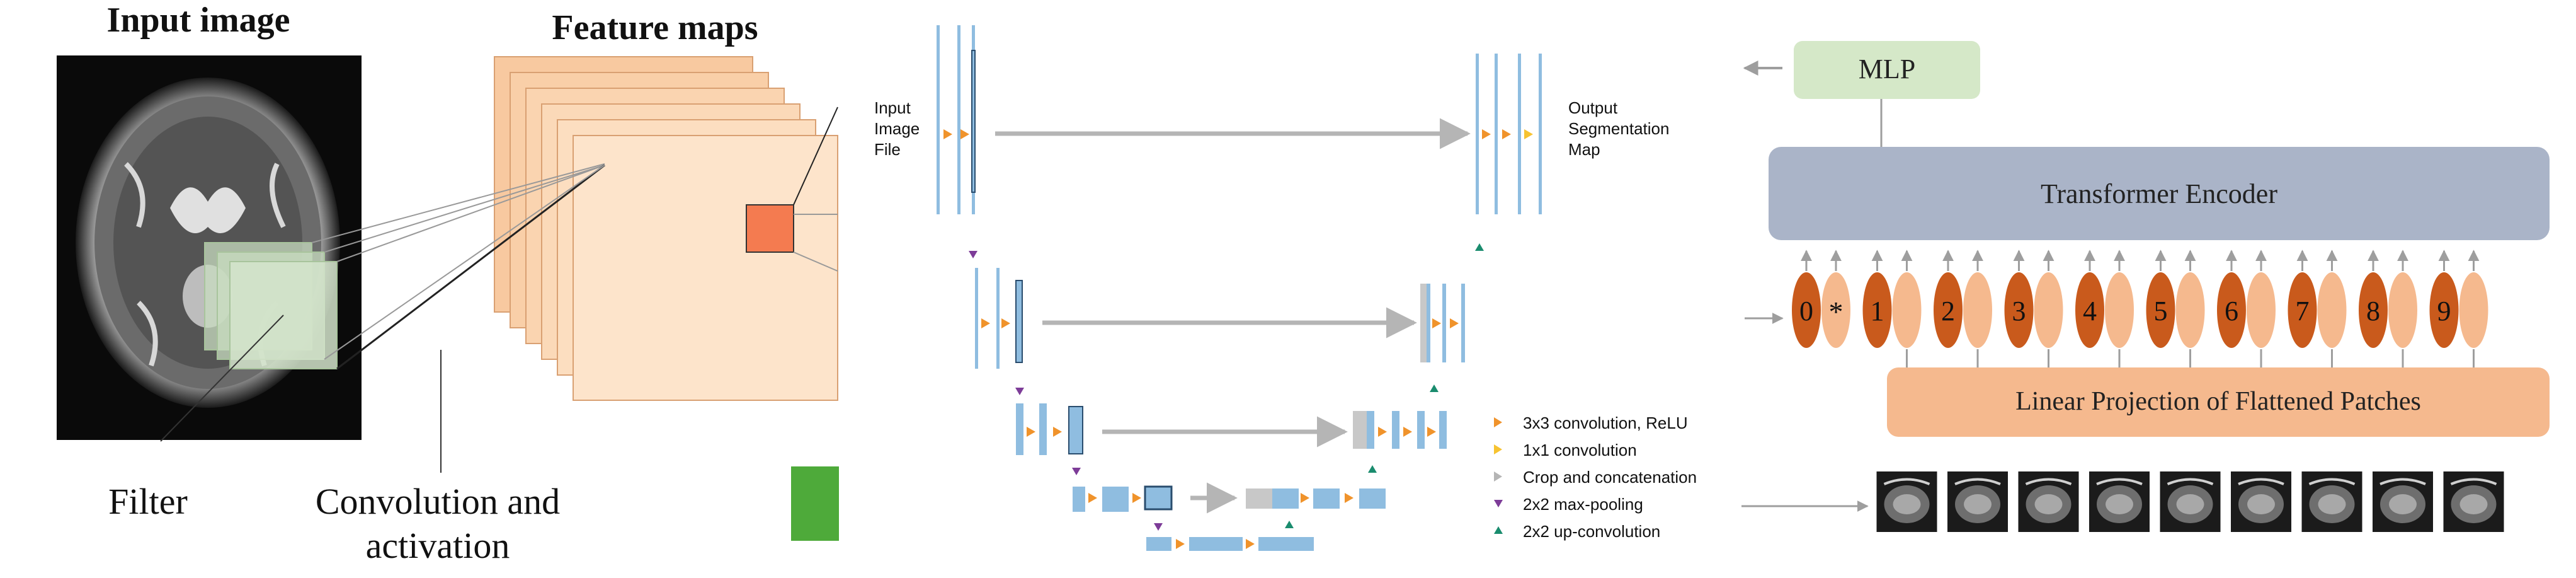 This screenshot has width=2576, height=578. Describe the element at coordinates (438, 545) in the screenshot. I see `convolution-label-line2: activation` at that location.